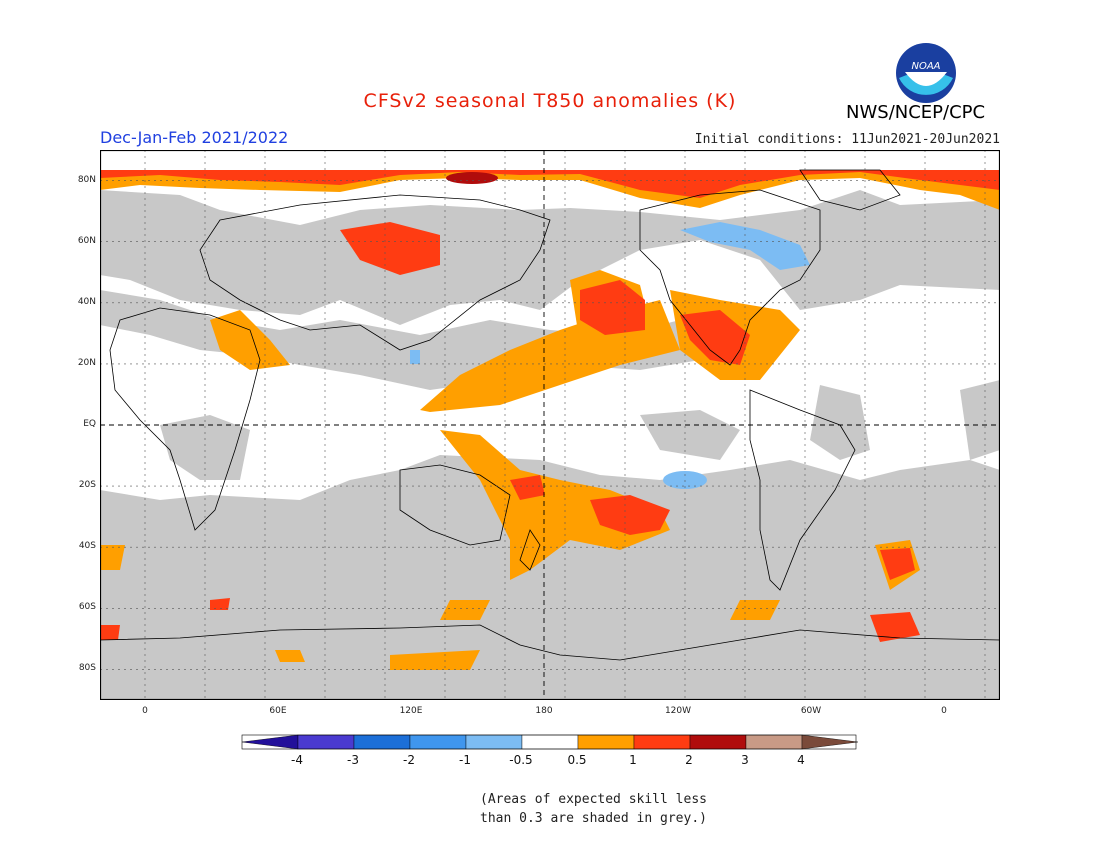  What do you see at coordinates (472, 178) in the screenshot?
I see `positive-anomaly-darkred` at bounding box center [472, 178].